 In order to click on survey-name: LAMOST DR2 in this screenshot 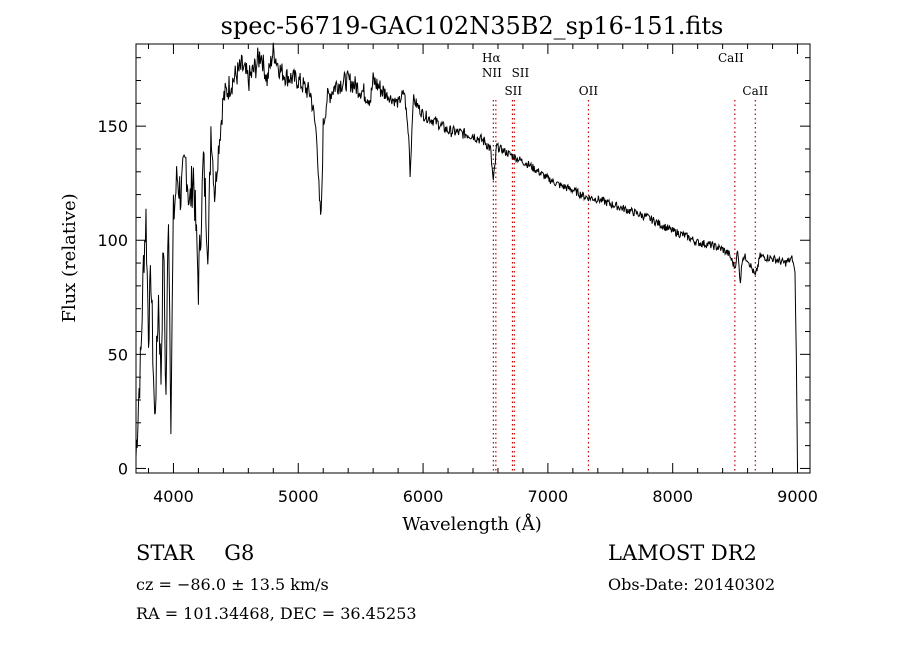, I will do `click(682, 553)`.